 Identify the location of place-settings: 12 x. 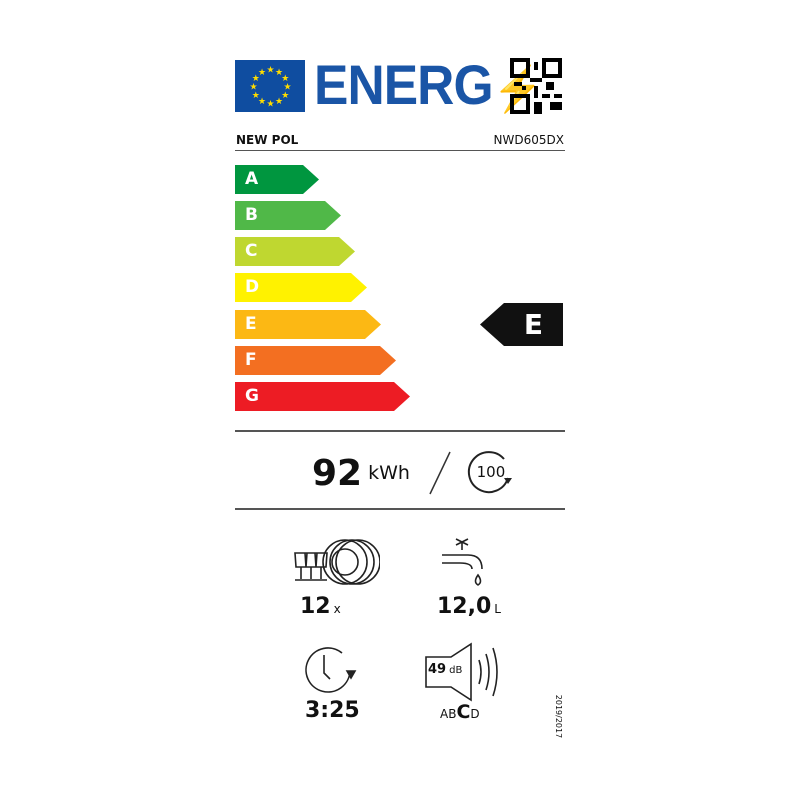
(320, 606).